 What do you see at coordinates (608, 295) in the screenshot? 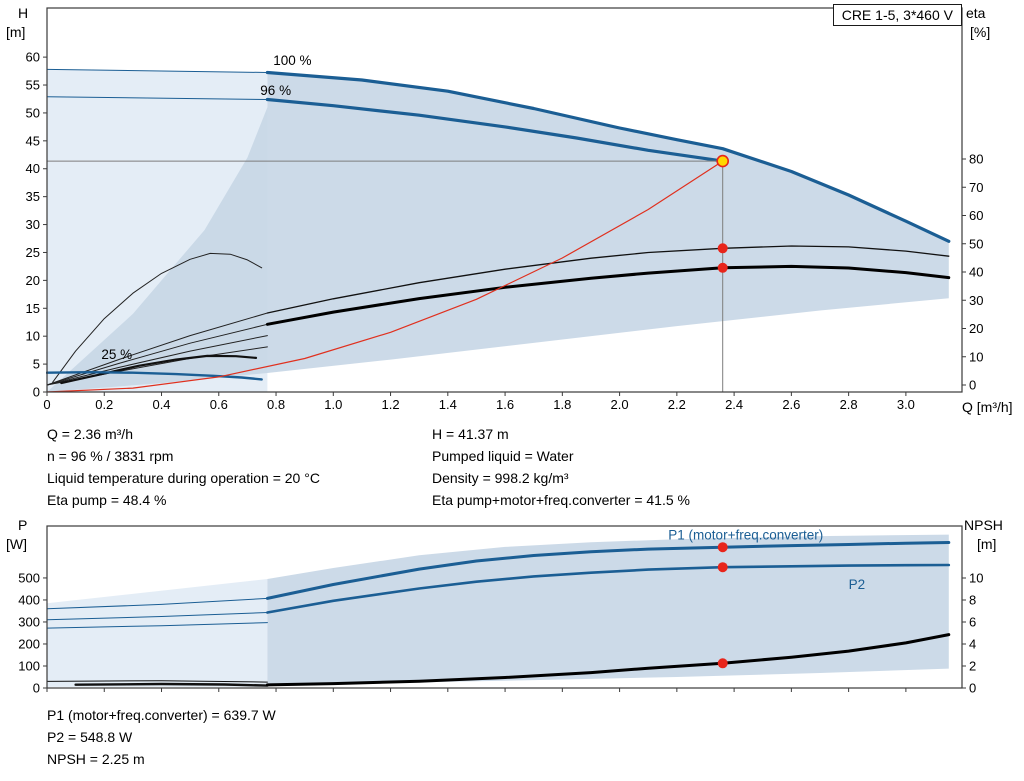
I see `eta-total-curve` at bounding box center [608, 295].